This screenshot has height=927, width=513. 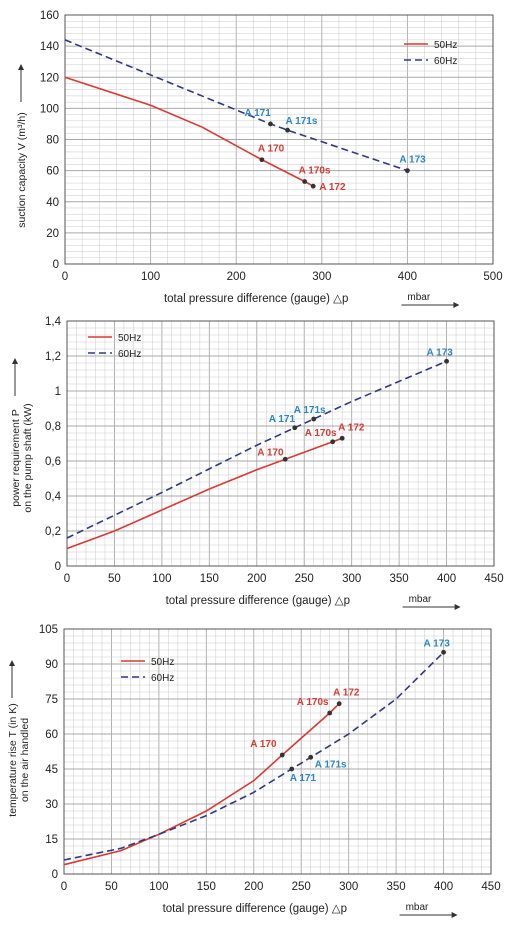 I want to click on point-label: A 170s, so click(x=313, y=702).